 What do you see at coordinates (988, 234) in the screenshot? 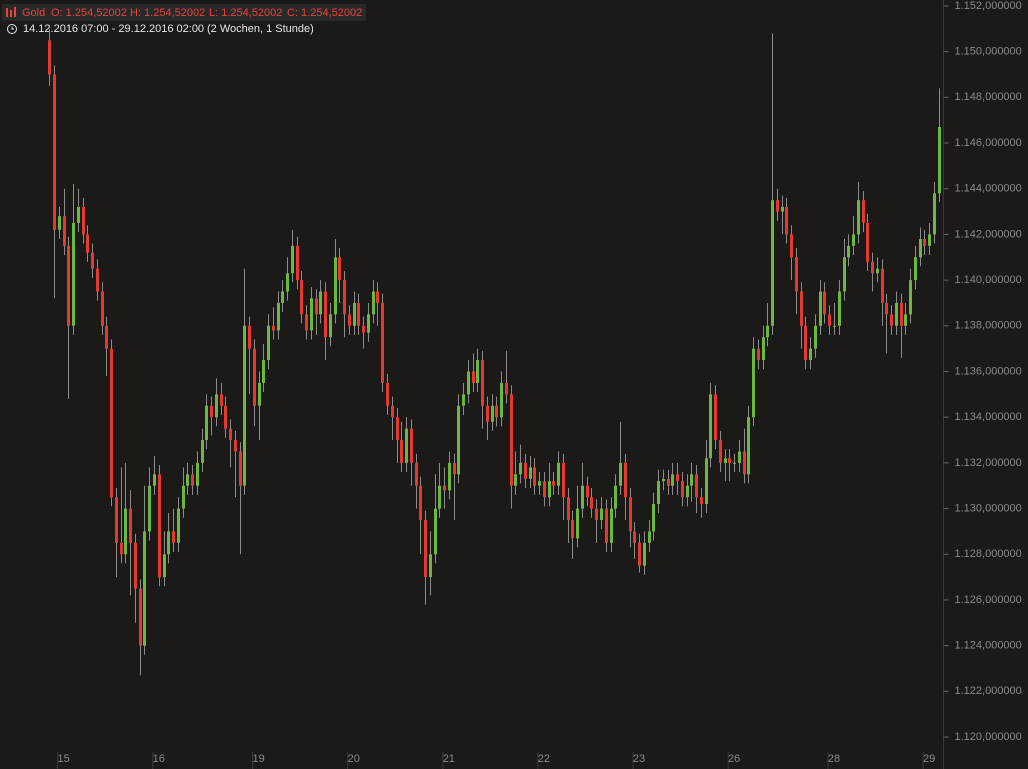
I see `y-tick-label: 1.142,000000` at bounding box center [988, 234].